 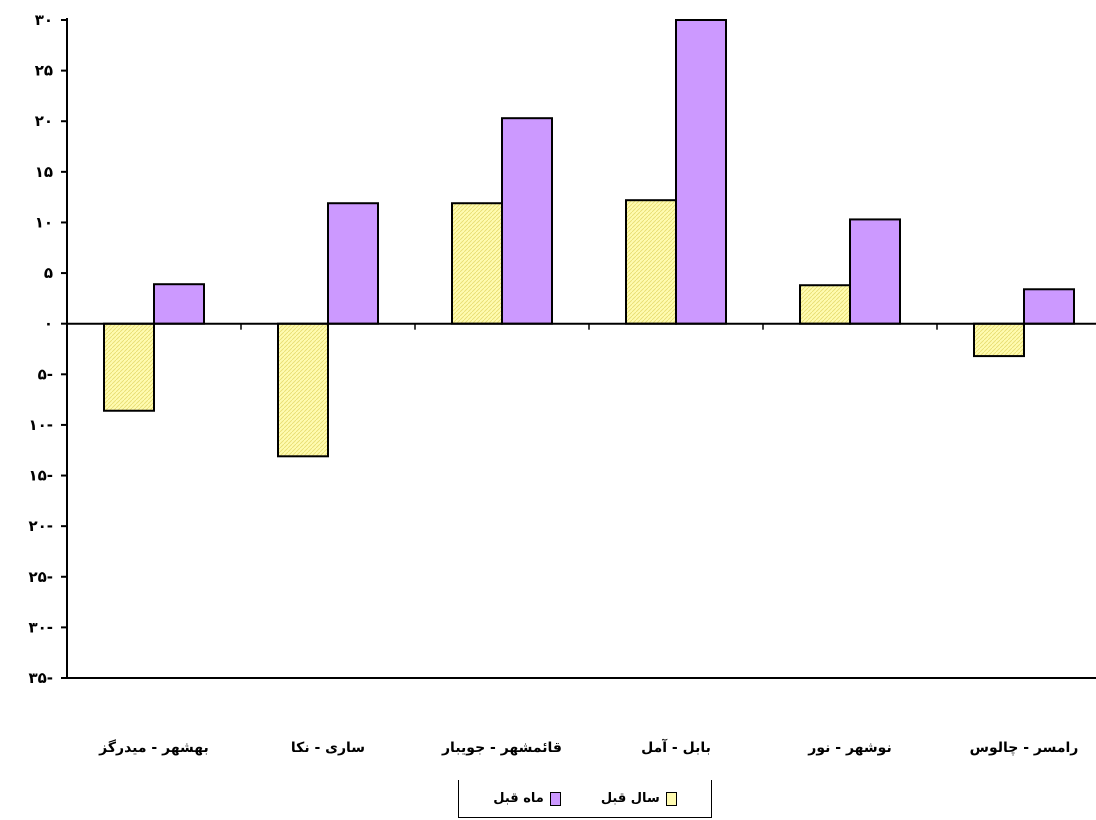 I want to click on y-tick-label: ۱۵, so click(x=44, y=172).